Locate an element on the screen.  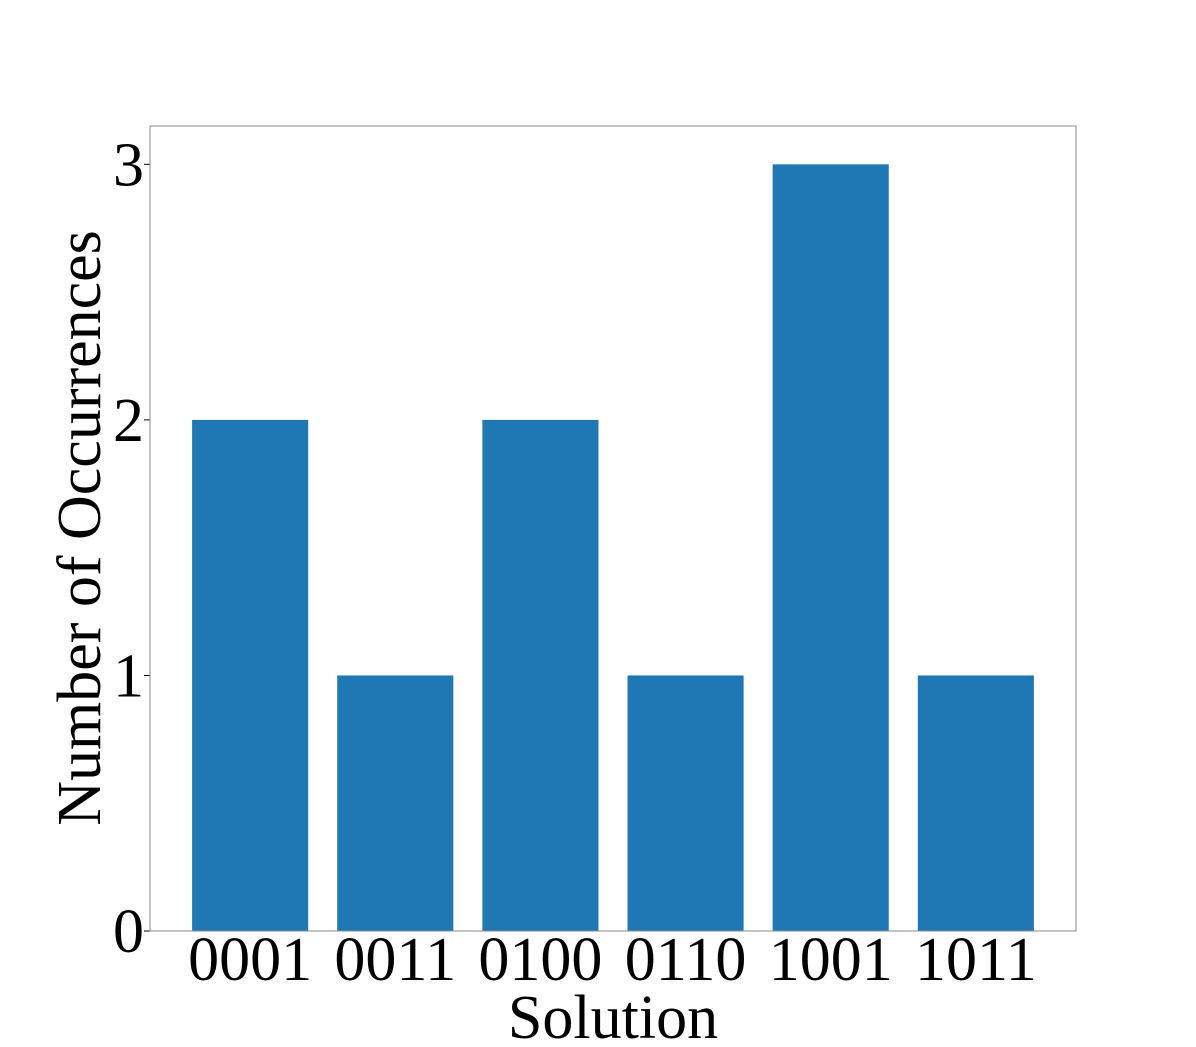
y-axis-label: Number of Occurrences is located at coordinates (80, 528).